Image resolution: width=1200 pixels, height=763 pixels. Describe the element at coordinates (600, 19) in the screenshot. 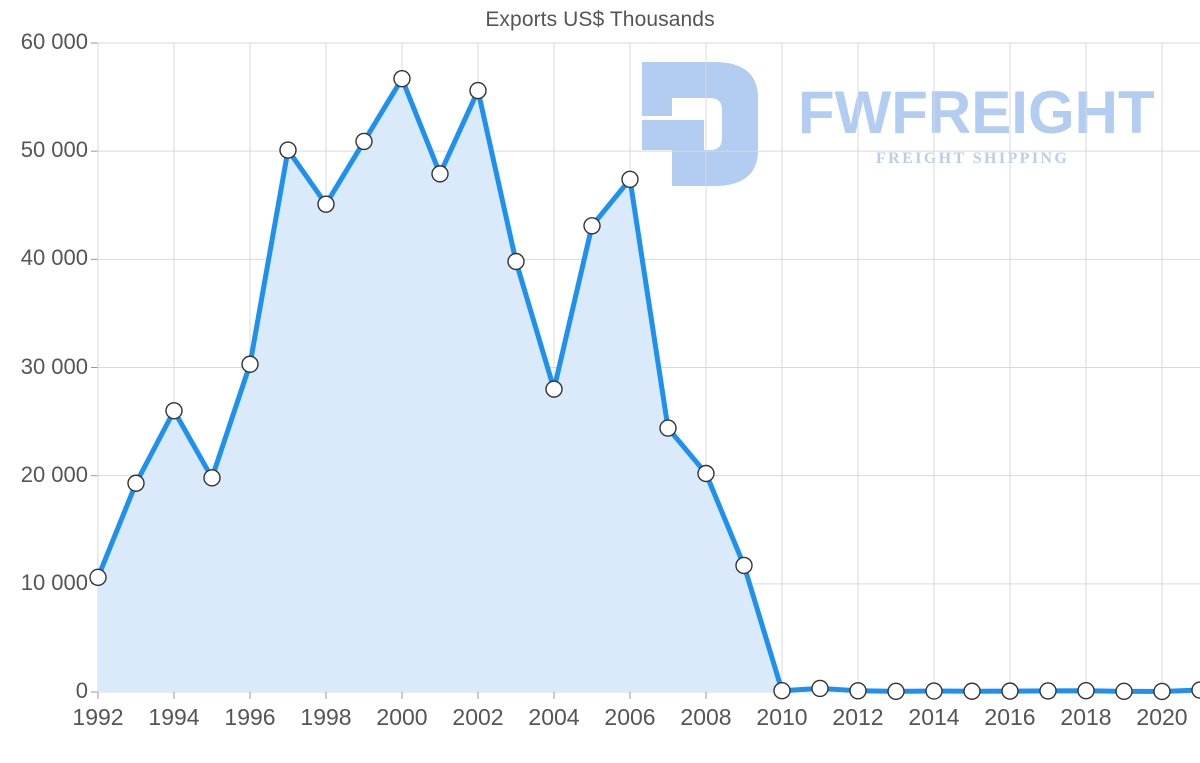

I see `chart-title: Exports US$ Thousands` at that location.